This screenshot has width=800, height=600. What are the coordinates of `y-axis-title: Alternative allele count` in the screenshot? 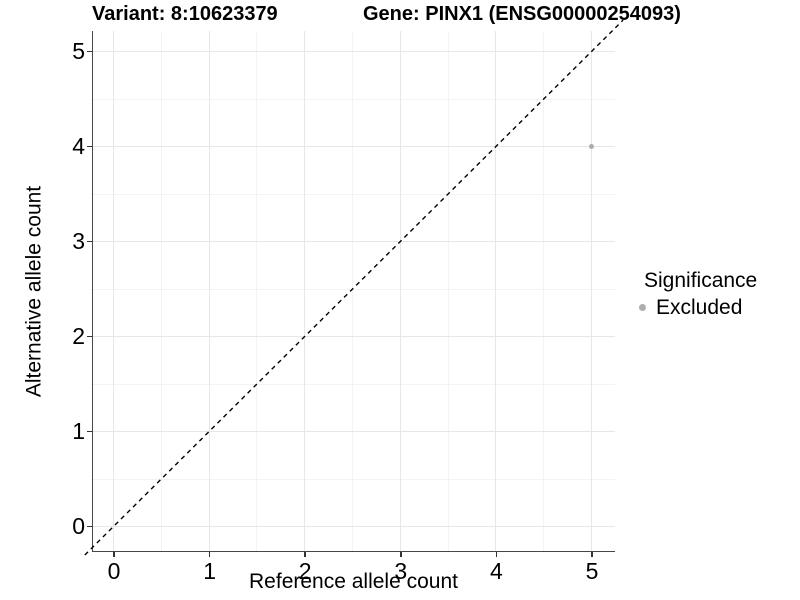 It's located at (34, 291).